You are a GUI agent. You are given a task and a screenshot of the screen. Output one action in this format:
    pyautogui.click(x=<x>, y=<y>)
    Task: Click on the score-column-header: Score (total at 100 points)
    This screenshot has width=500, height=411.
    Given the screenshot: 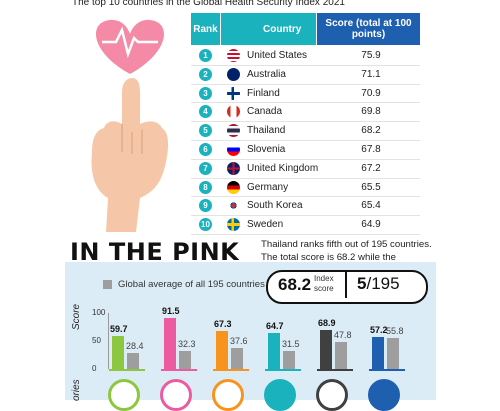 What is the action you would take?
    pyautogui.click(x=368, y=29)
    